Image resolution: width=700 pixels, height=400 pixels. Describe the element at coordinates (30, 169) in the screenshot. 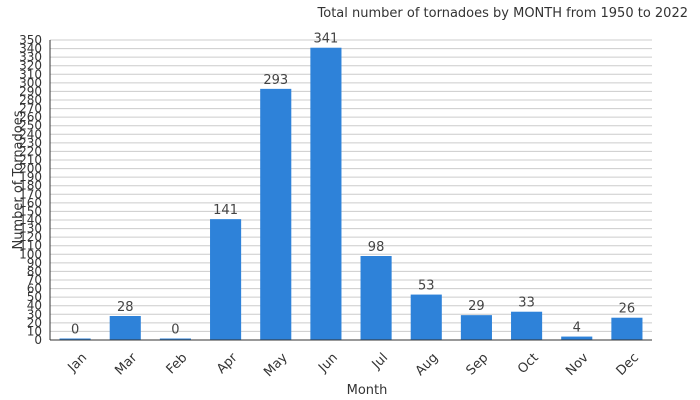

I see `y-tick-label: 200` at that location.